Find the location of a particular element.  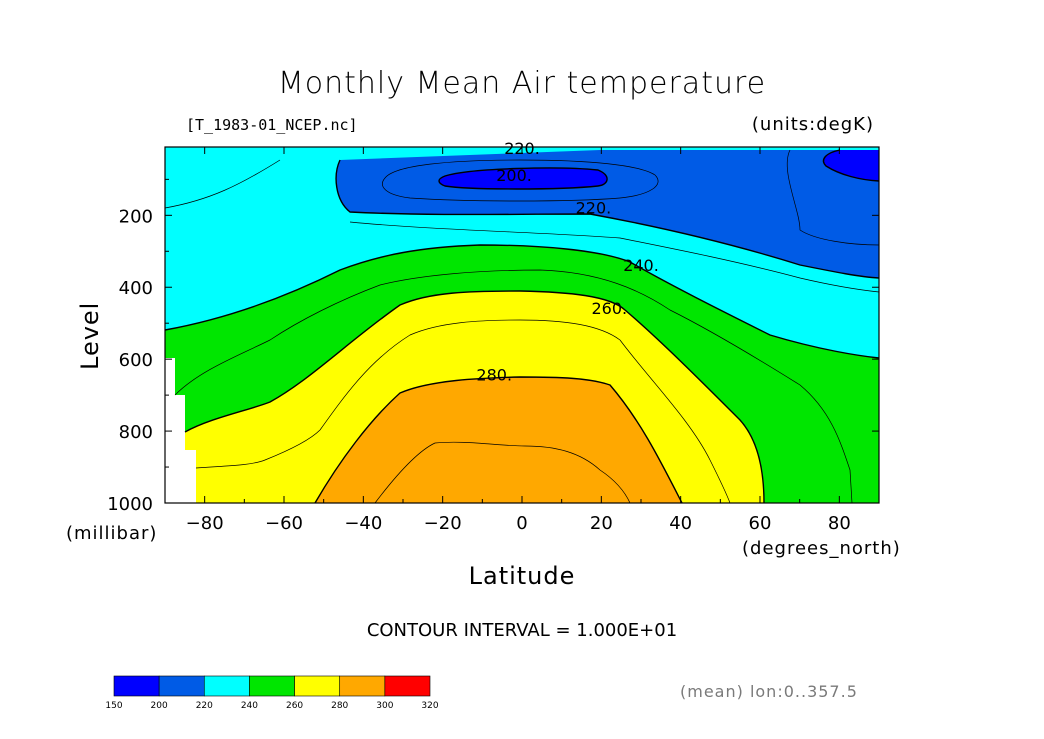

x-axis-unit: (degrees_north) is located at coordinates (821, 548).